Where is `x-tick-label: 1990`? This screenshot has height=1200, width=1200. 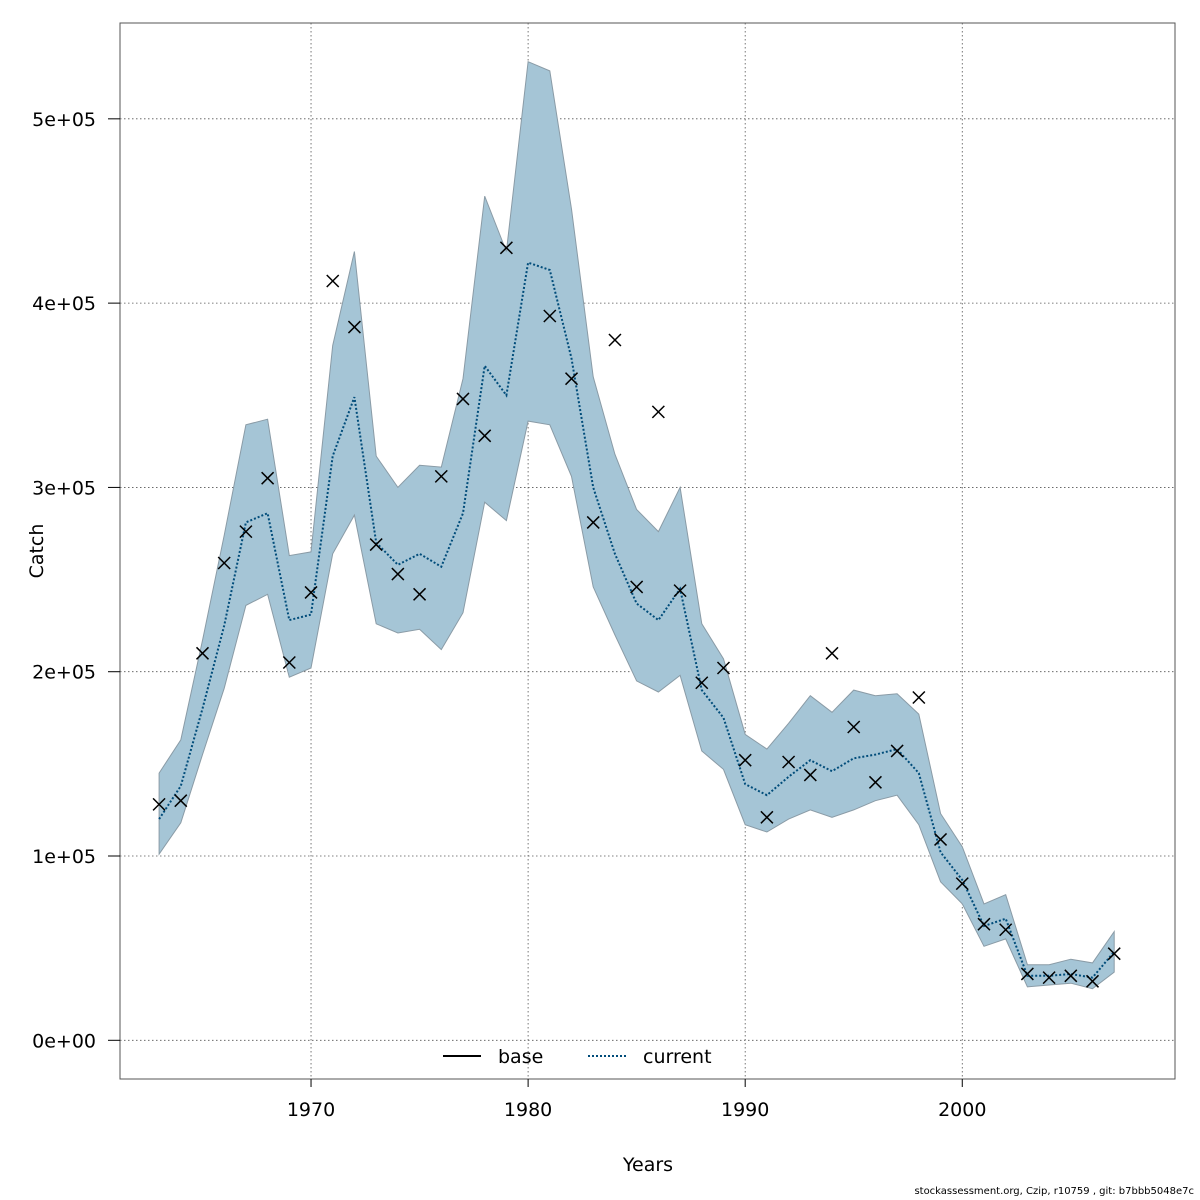 x-tick-label: 1990 is located at coordinates (745, 1110).